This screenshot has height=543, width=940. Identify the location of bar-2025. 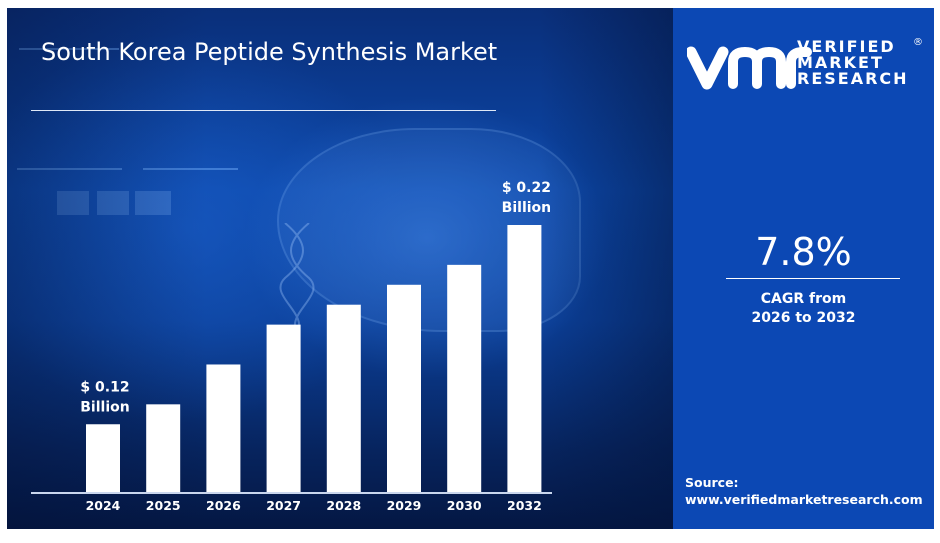
(163, 448).